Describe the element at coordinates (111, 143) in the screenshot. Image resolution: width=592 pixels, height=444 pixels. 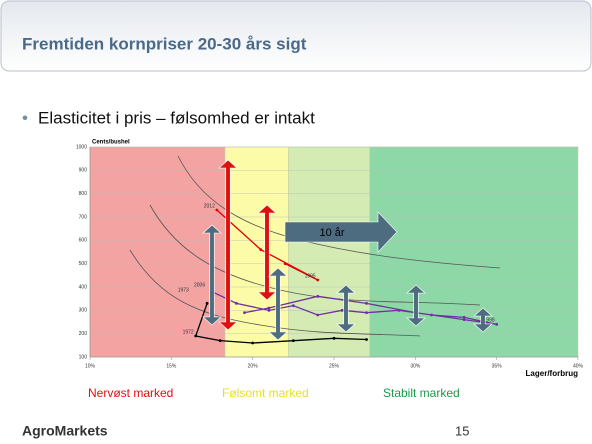
I see `y-axis-label: Cents/bushel` at that location.